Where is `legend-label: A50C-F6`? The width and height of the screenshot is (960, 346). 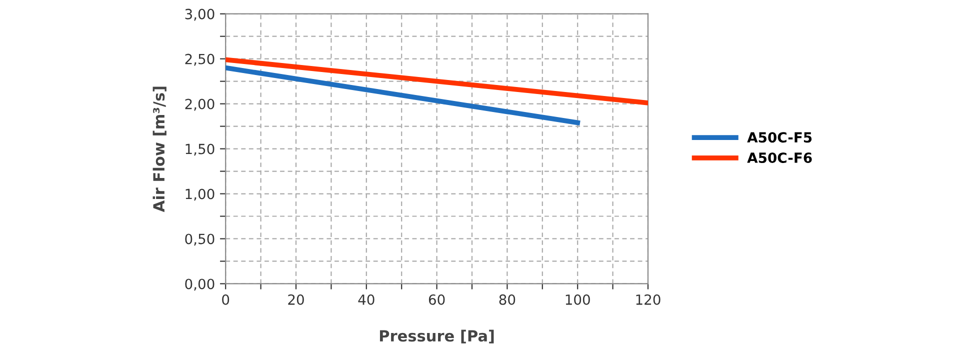
legend-label: A50C-F6 is located at coordinates (779, 158).